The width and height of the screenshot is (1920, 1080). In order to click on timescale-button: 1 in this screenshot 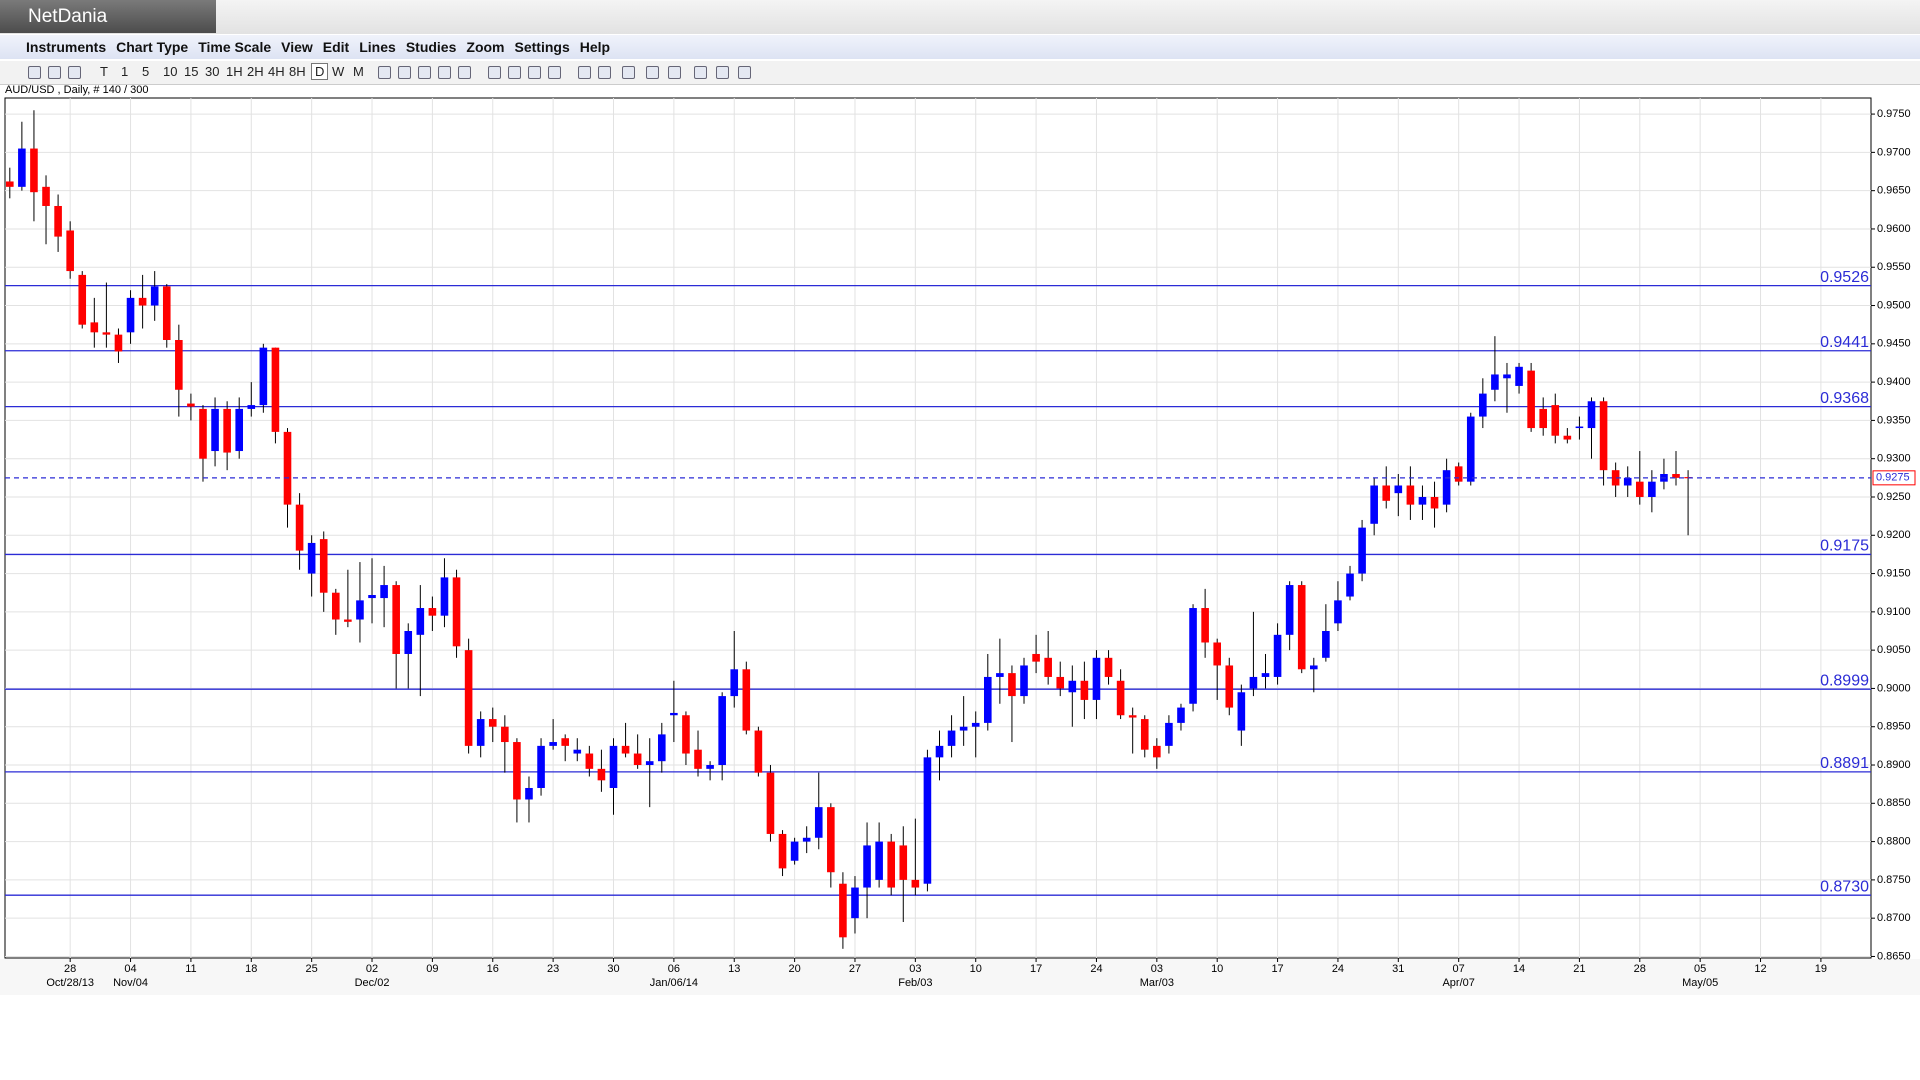, I will do `click(125, 71)`.